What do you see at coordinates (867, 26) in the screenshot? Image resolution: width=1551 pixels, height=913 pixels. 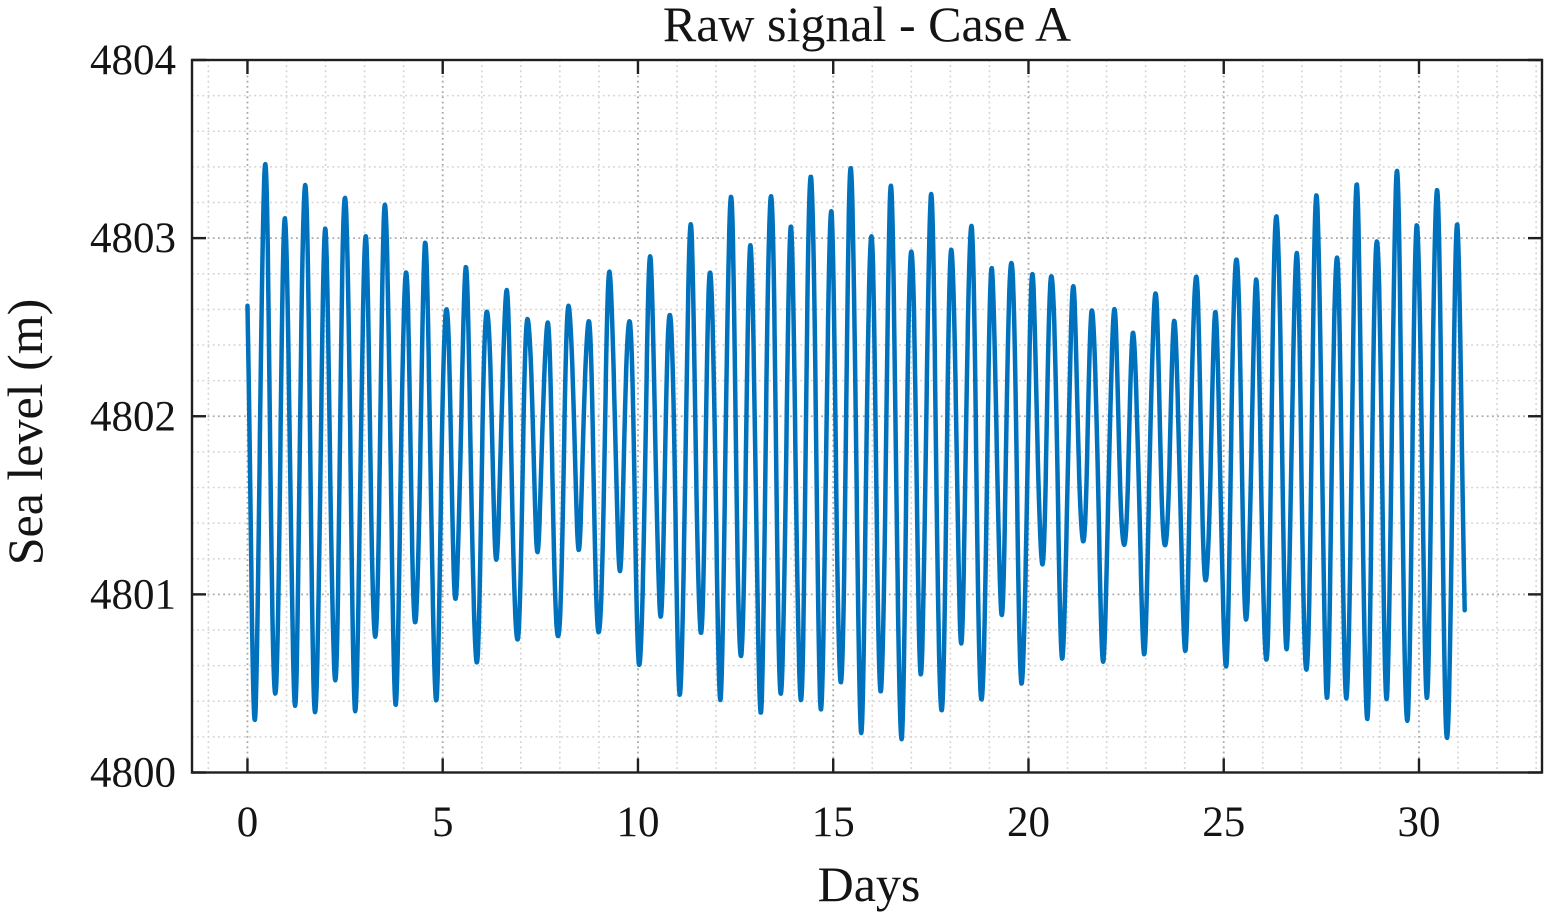 I see `chart-title: Raw signal - Case A` at bounding box center [867, 26].